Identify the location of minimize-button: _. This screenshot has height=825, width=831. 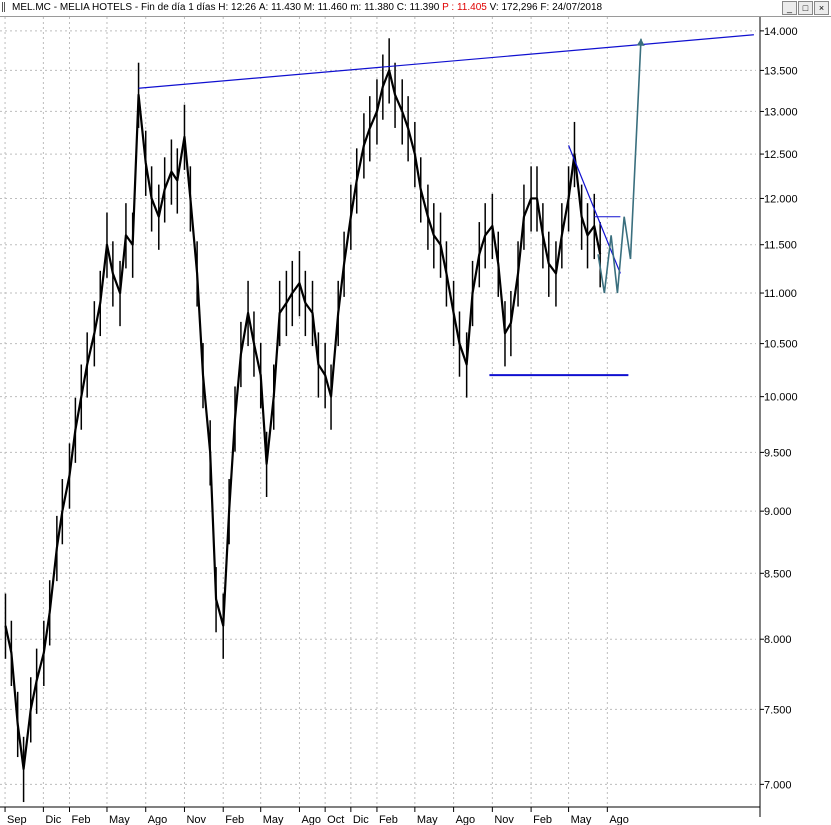
(789, 8).